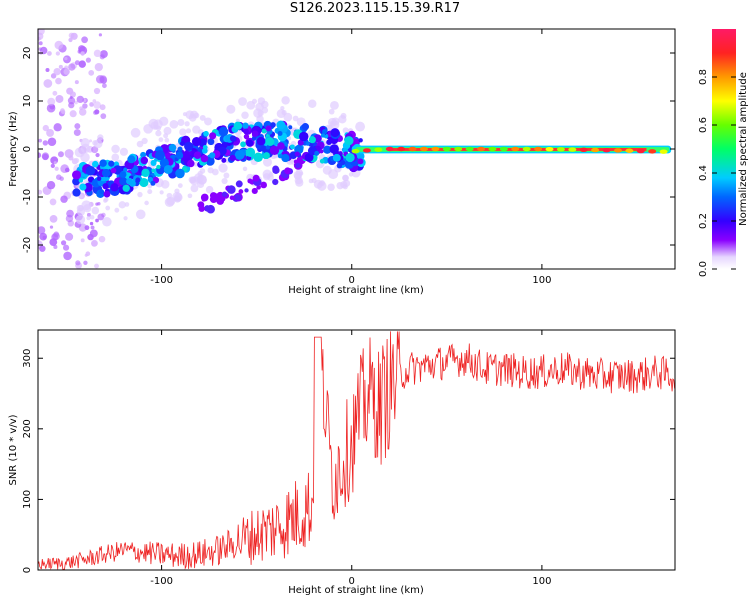  Describe the element at coordinates (27, 149) in the screenshot. I see `y-tick-label: 0` at that location.